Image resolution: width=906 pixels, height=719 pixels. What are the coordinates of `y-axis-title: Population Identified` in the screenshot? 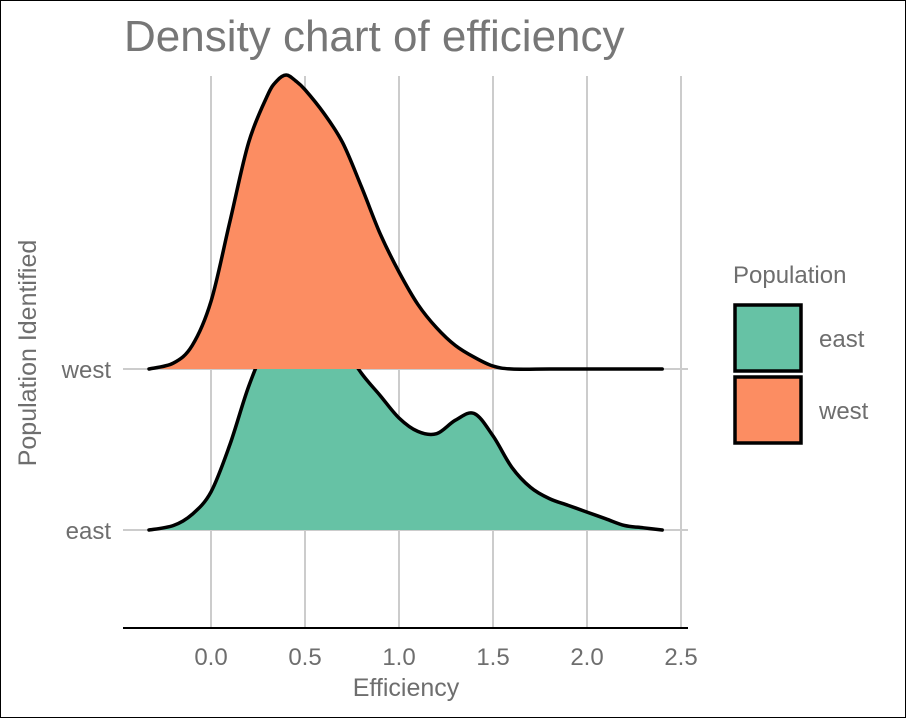 It's located at (28, 353).